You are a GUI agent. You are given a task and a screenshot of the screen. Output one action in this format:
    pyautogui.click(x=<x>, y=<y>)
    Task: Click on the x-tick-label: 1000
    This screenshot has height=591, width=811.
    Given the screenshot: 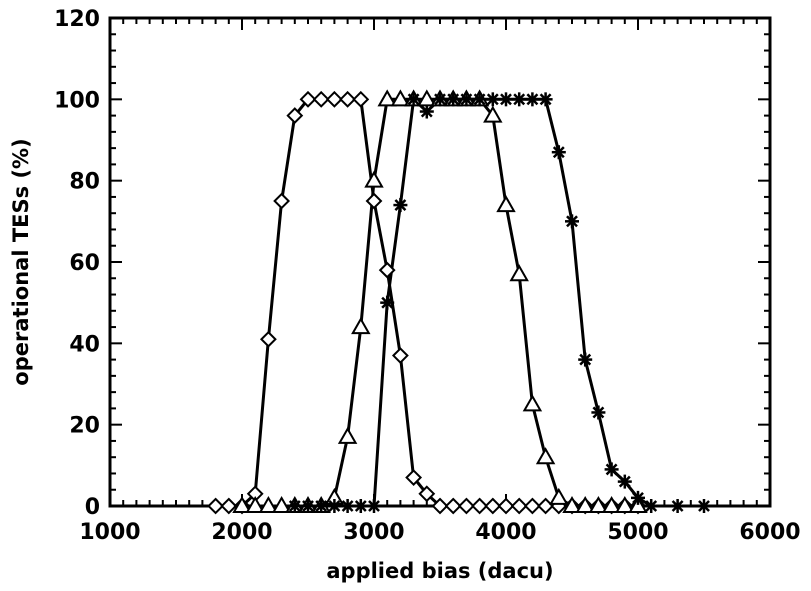 What is the action you would take?
    pyautogui.click(x=109, y=532)
    